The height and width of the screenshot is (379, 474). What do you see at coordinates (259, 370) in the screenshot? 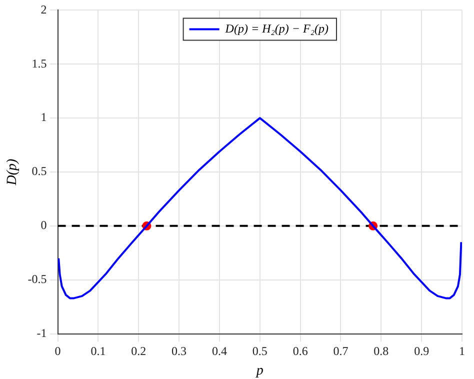
I see `x-axis-title: p` at bounding box center [259, 370].